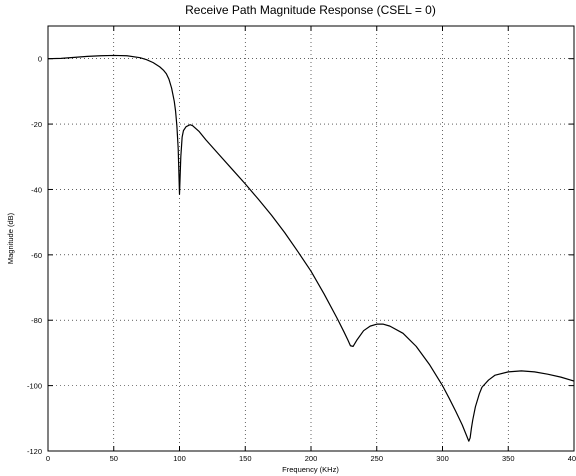 The image size is (576, 476). What do you see at coordinates (376, 458) in the screenshot?
I see `x-tick-label: 250` at bounding box center [376, 458].